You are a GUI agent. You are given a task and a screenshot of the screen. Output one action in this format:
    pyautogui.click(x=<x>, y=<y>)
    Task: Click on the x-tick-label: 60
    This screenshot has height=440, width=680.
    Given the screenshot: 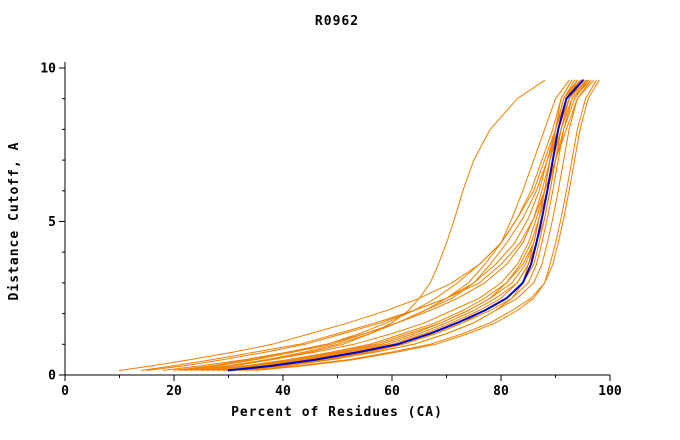 What is the action you would take?
    pyautogui.click(x=392, y=391)
    